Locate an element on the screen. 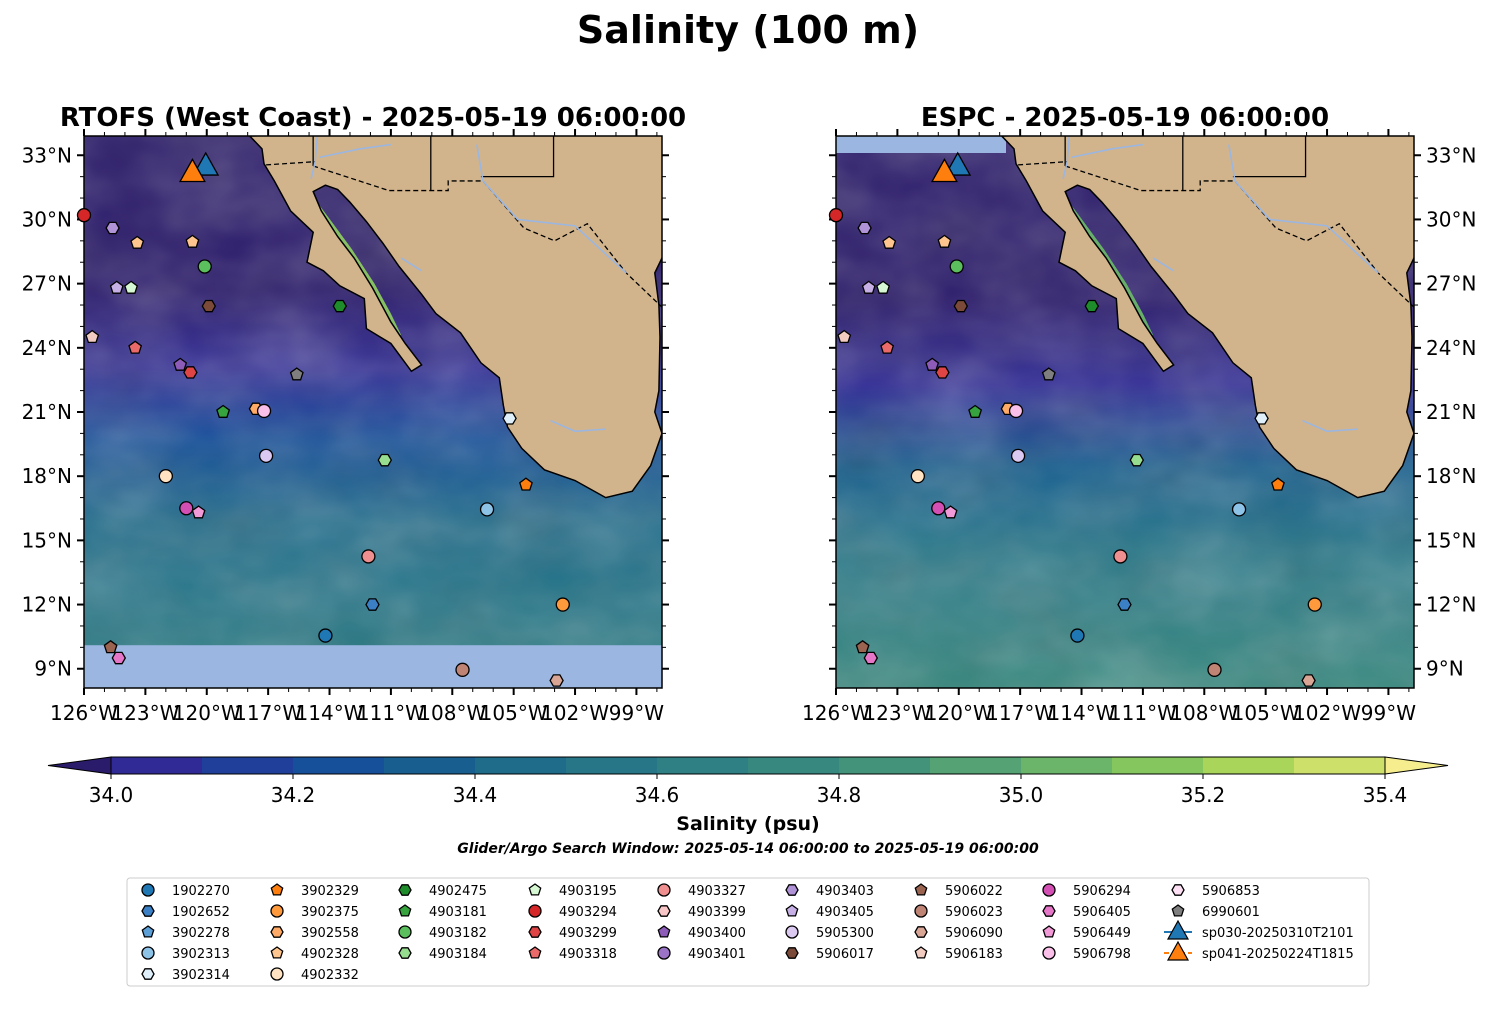 Image resolution: width=1497 pixels, height=1014 pixels. legend-label: 4903399 is located at coordinates (717, 912).